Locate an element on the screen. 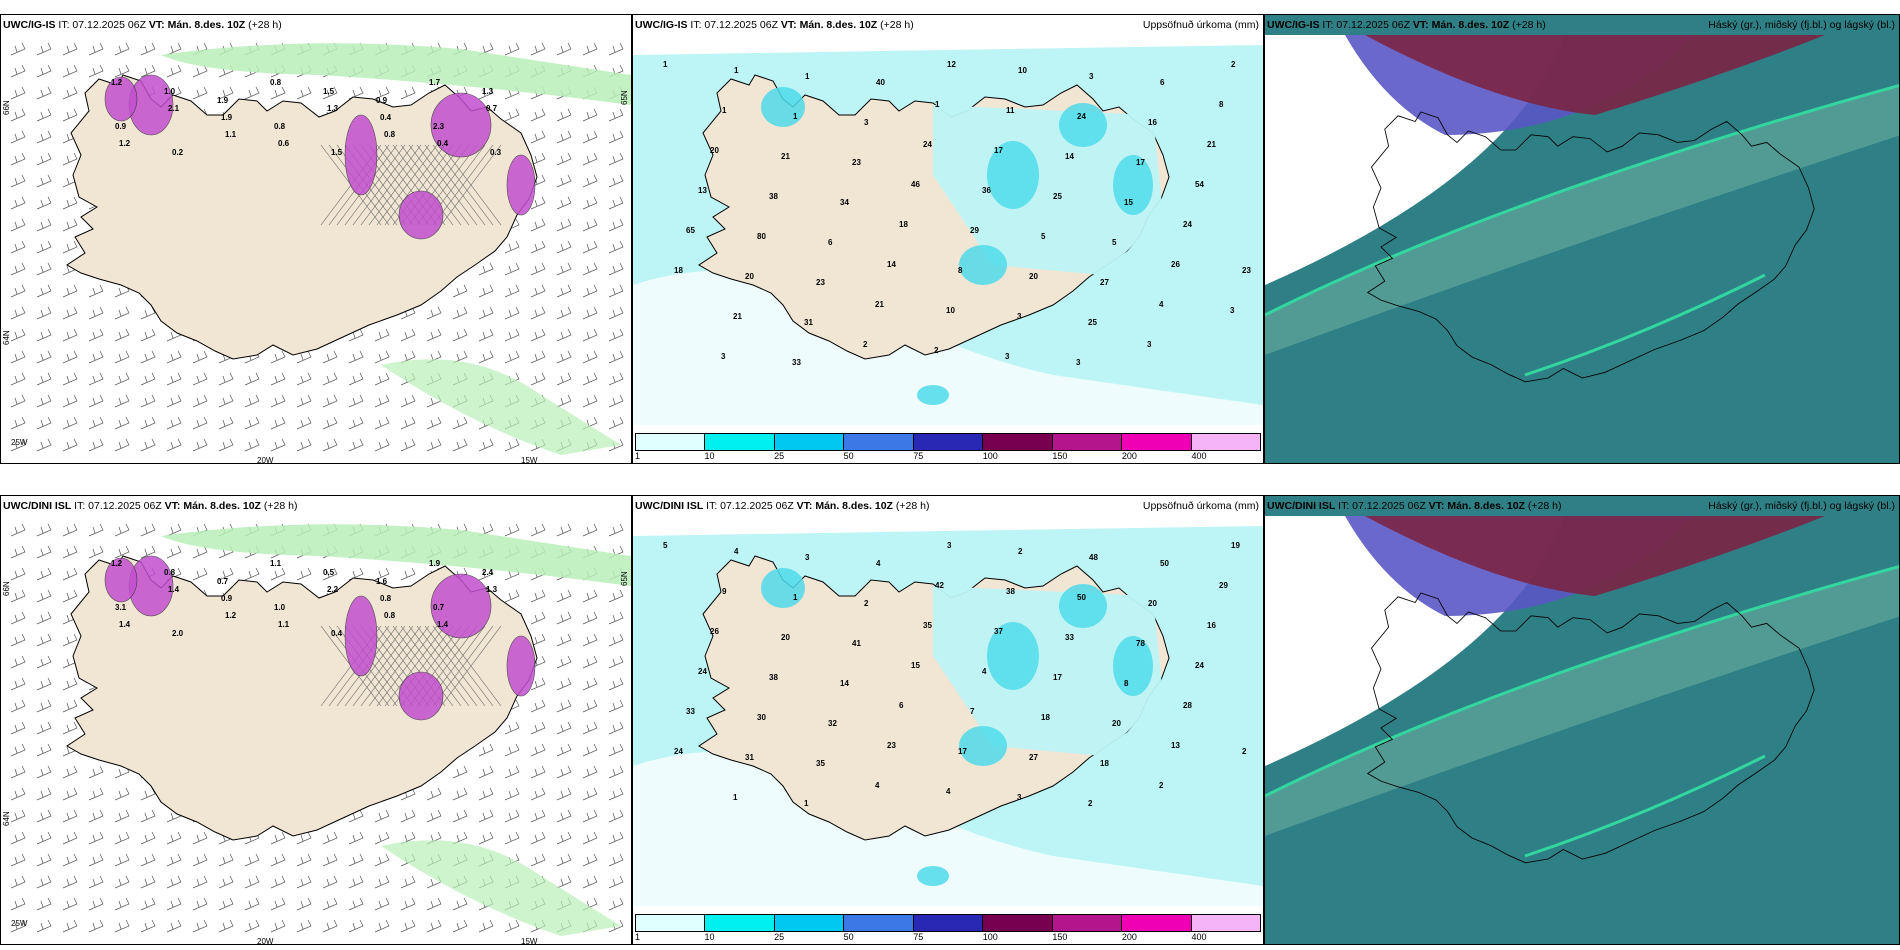 This screenshot has height=950, width=1900. longitude-label: 15W is located at coordinates (529, 941).